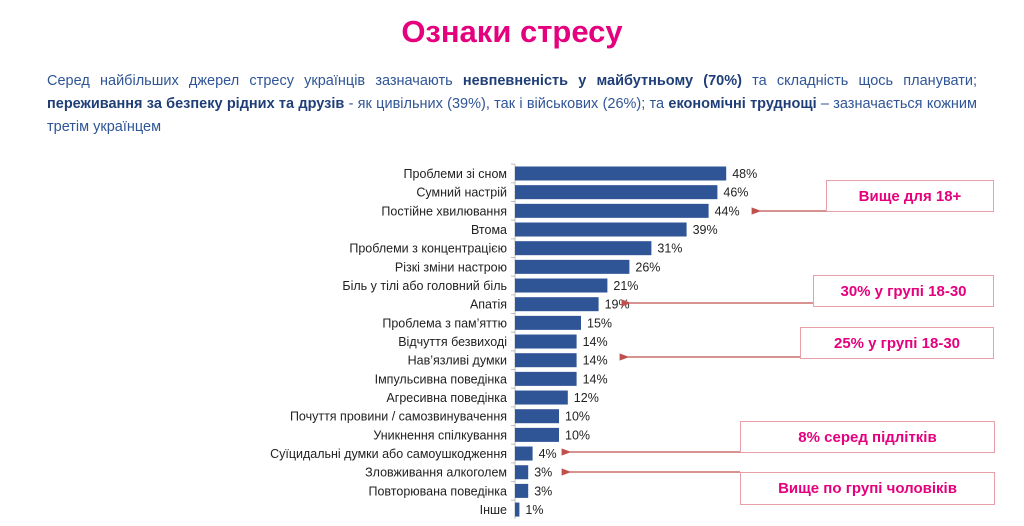  Describe the element at coordinates (388, 454) in the screenshot. I see `category-label: Суїцидальні думки або самоушкодження` at that location.